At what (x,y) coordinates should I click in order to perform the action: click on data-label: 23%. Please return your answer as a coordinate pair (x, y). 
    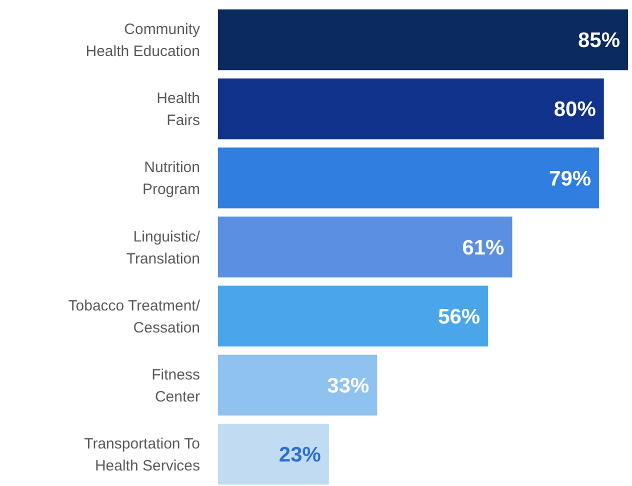
    Looking at the image, I should click on (300, 455).